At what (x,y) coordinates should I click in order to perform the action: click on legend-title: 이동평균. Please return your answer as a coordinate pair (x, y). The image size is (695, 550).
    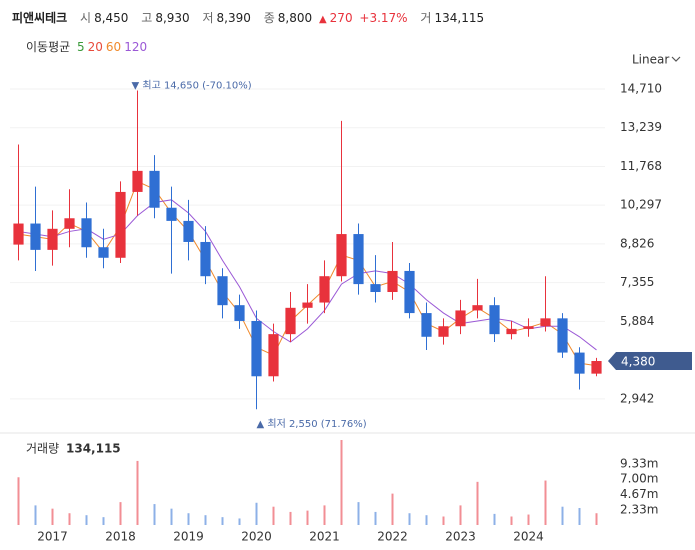
    Looking at the image, I should click on (48, 47).